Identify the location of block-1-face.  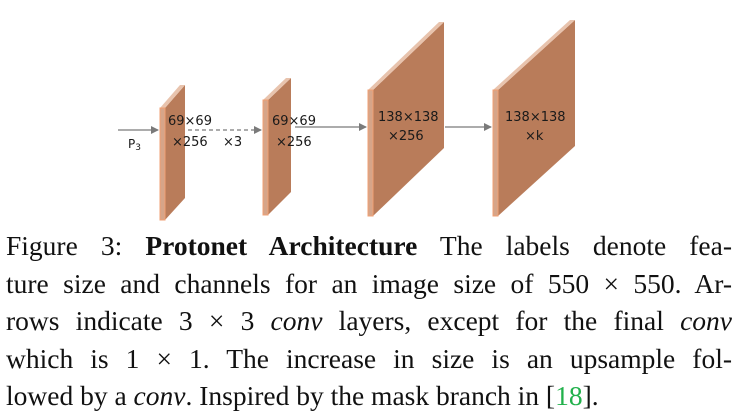
(162, 164).